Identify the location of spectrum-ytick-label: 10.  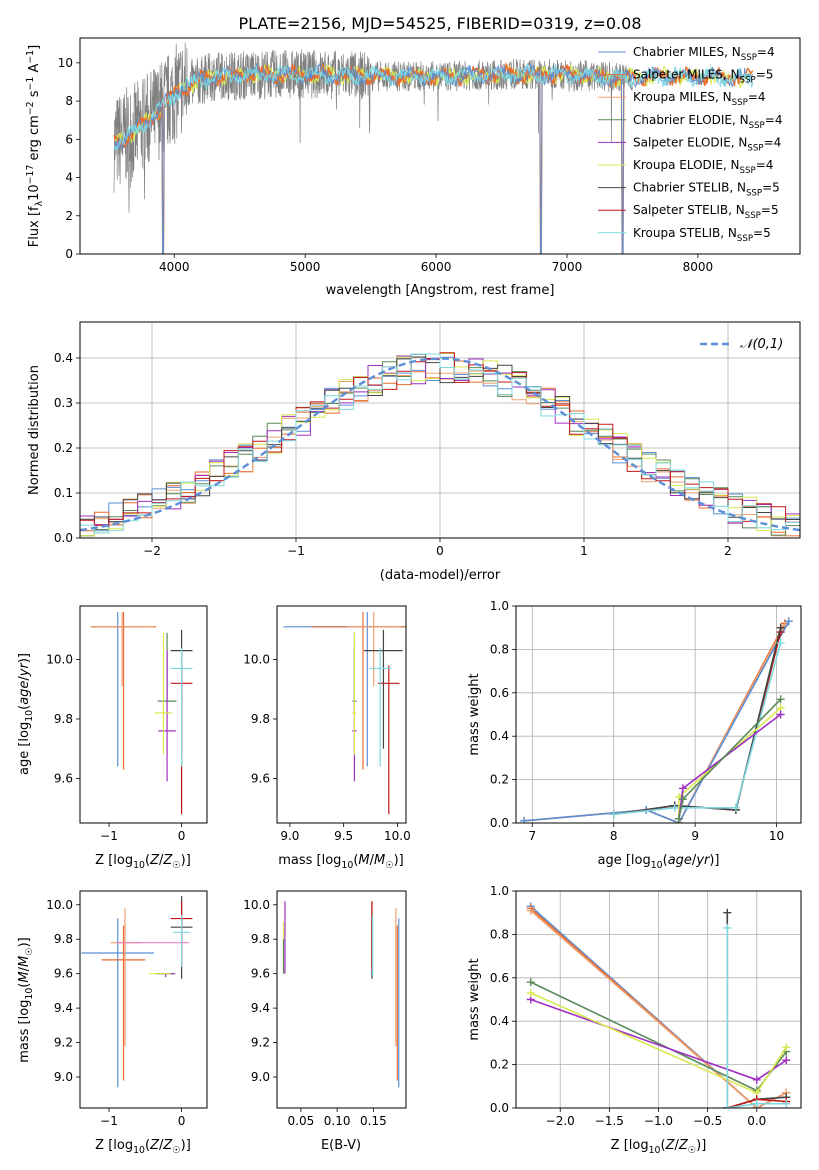
(65, 63).